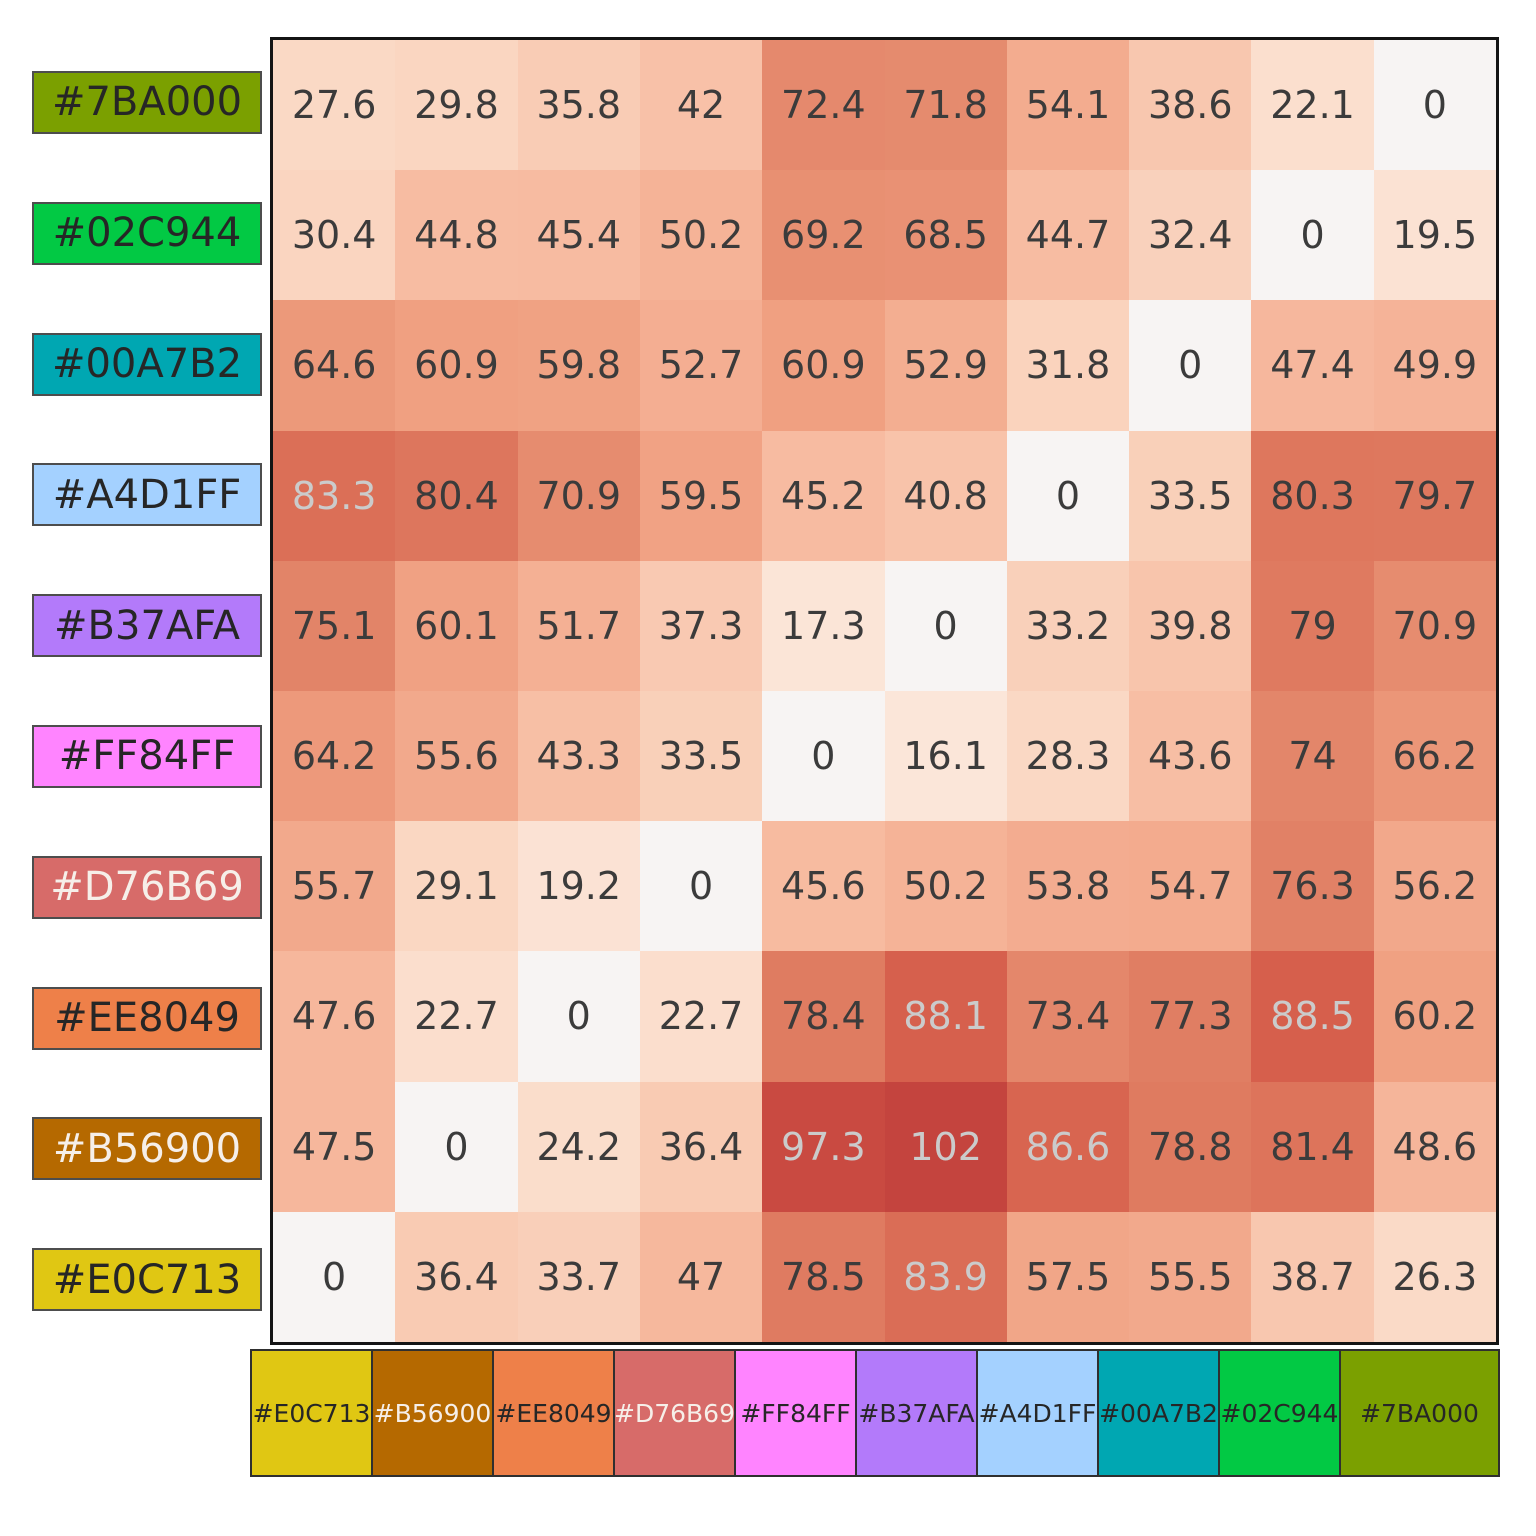 The width and height of the screenshot is (1536, 1536). Describe the element at coordinates (1434, 1146) in the screenshot. I see `heatmap-cell-r8-c9: 48.6` at that location.